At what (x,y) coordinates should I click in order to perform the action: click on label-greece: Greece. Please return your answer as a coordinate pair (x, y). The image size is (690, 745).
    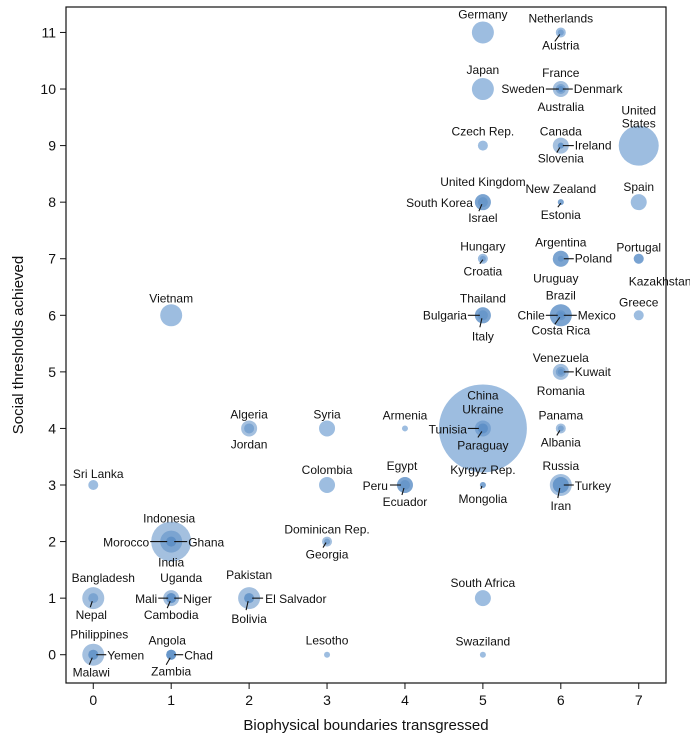
    Looking at the image, I should click on (639, 302).